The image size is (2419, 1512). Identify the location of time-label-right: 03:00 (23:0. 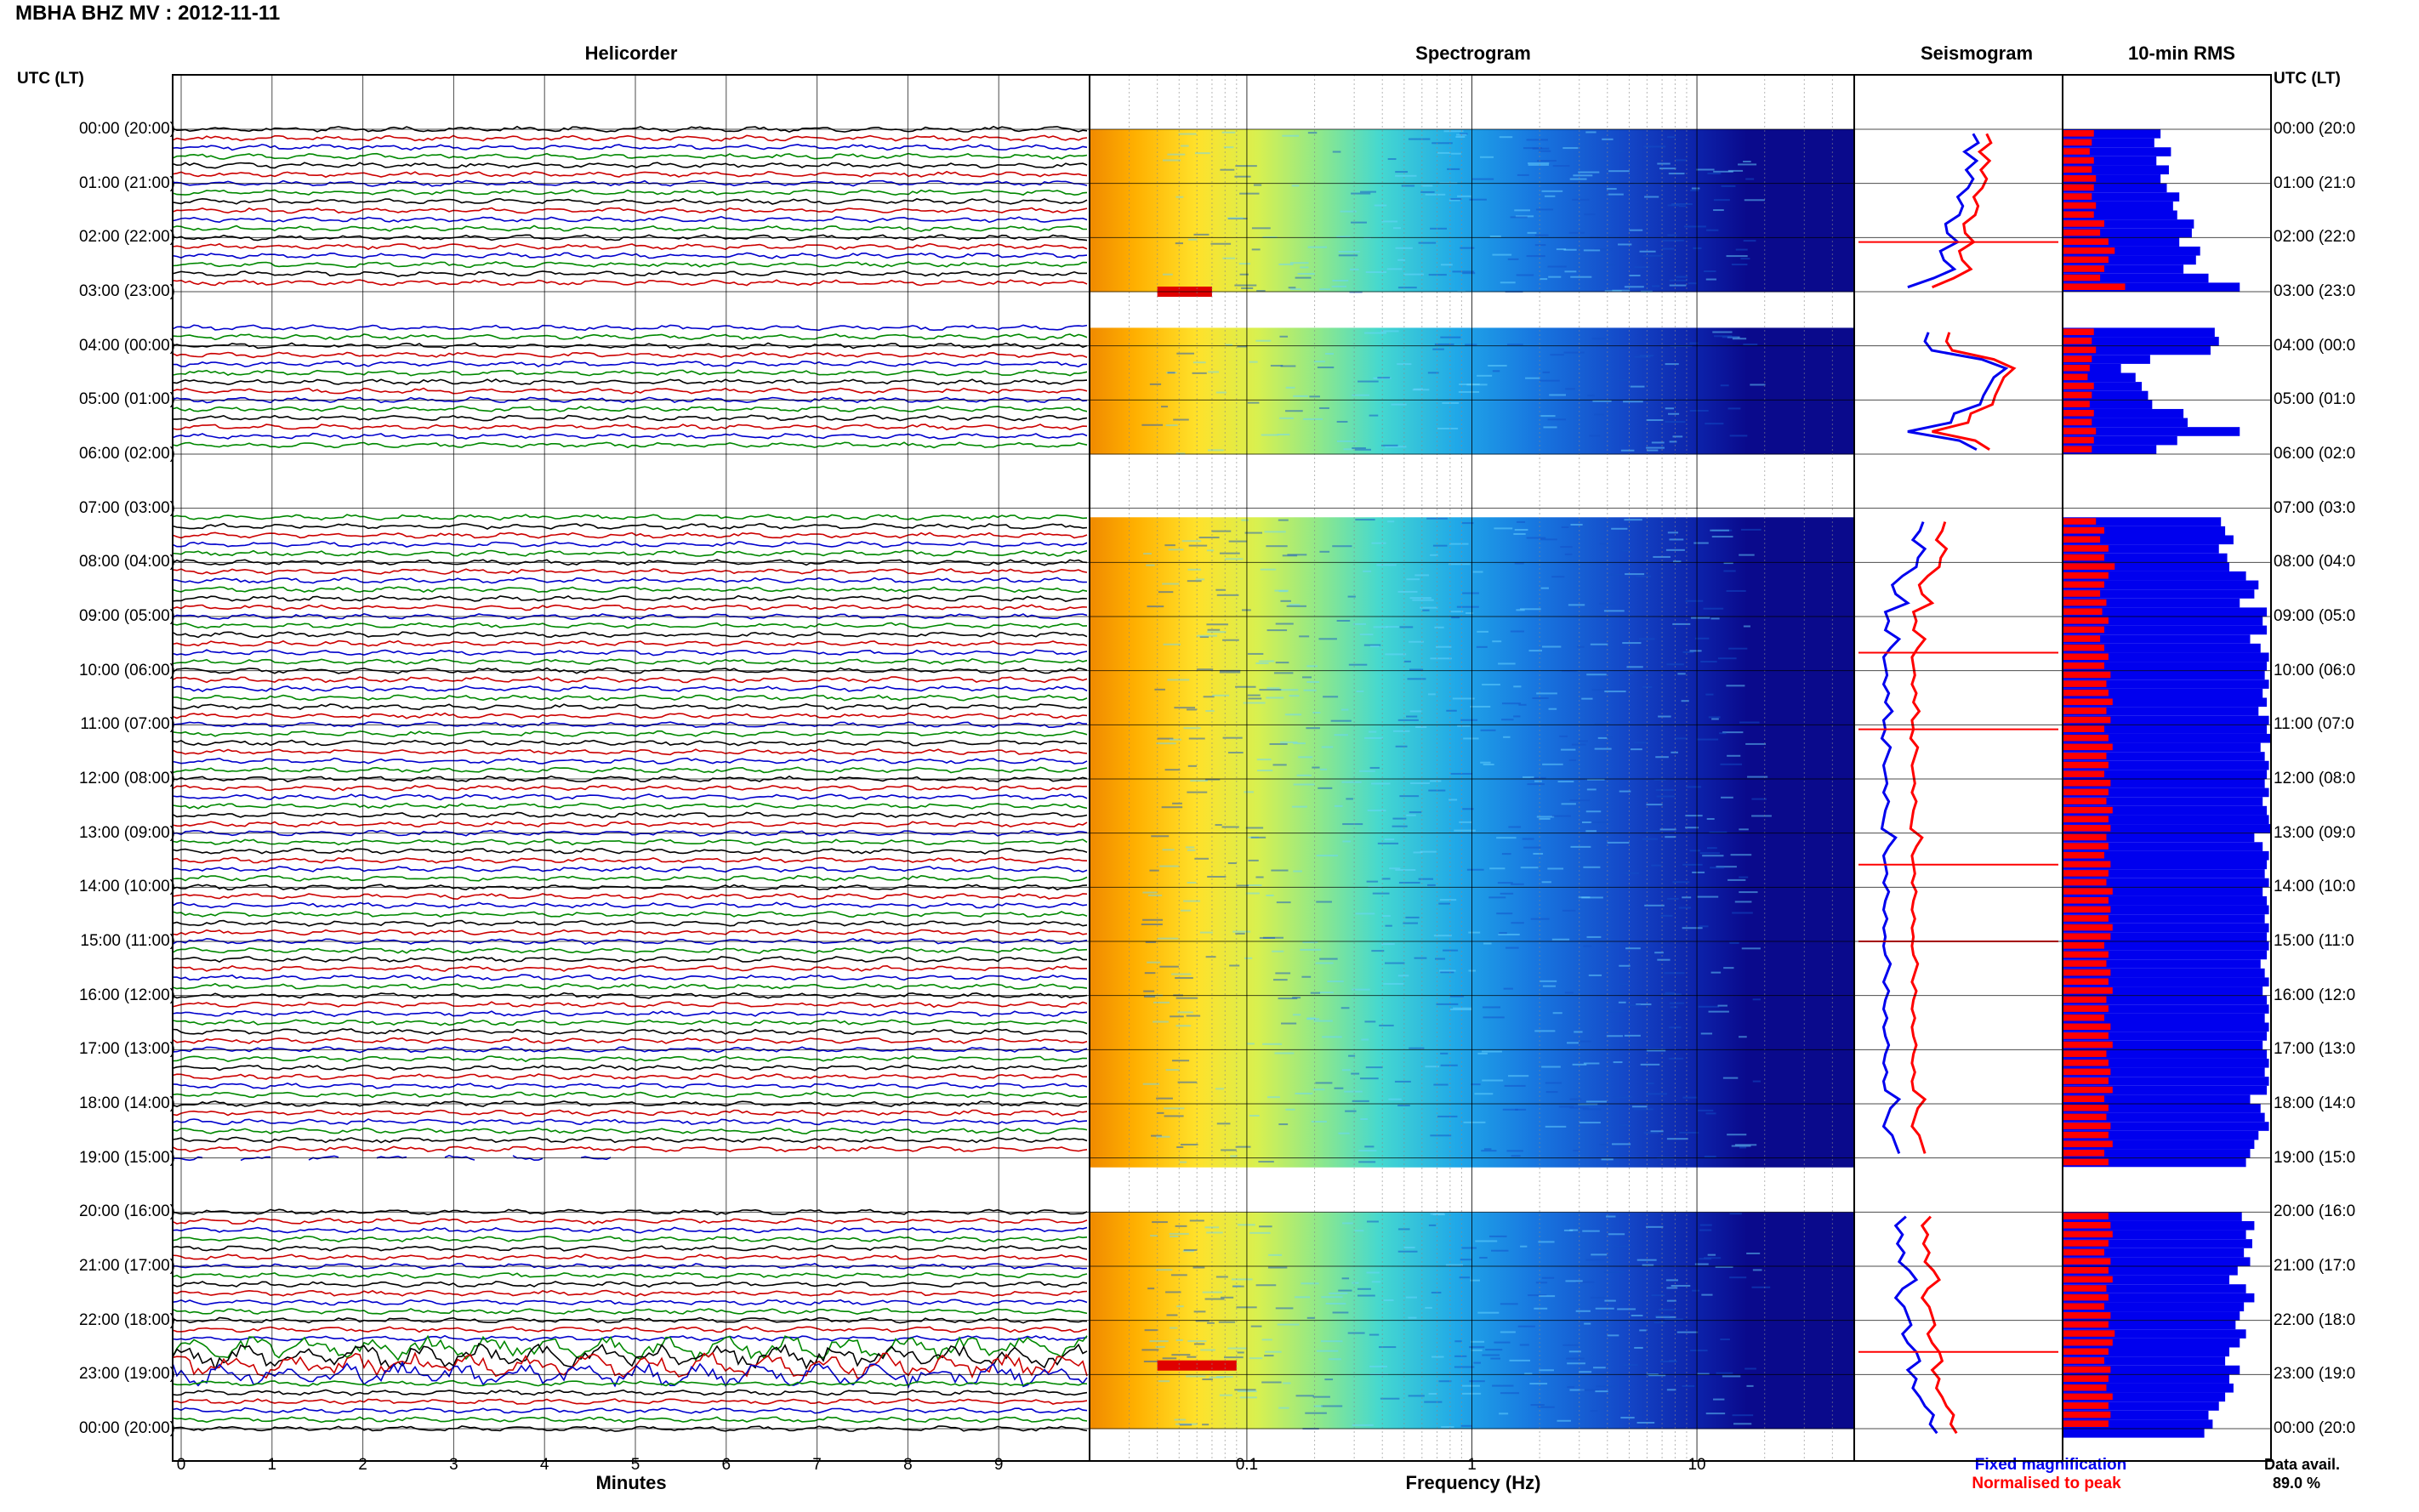
(2315, 291).